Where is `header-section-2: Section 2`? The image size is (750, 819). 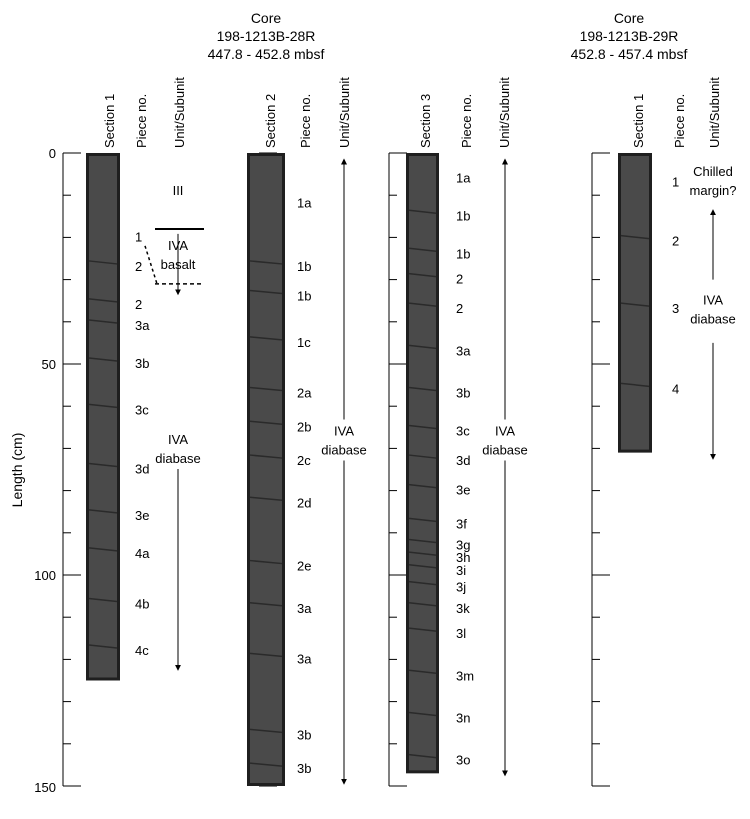 header-section-2: Section 2 is located at coordinates (270, 121).